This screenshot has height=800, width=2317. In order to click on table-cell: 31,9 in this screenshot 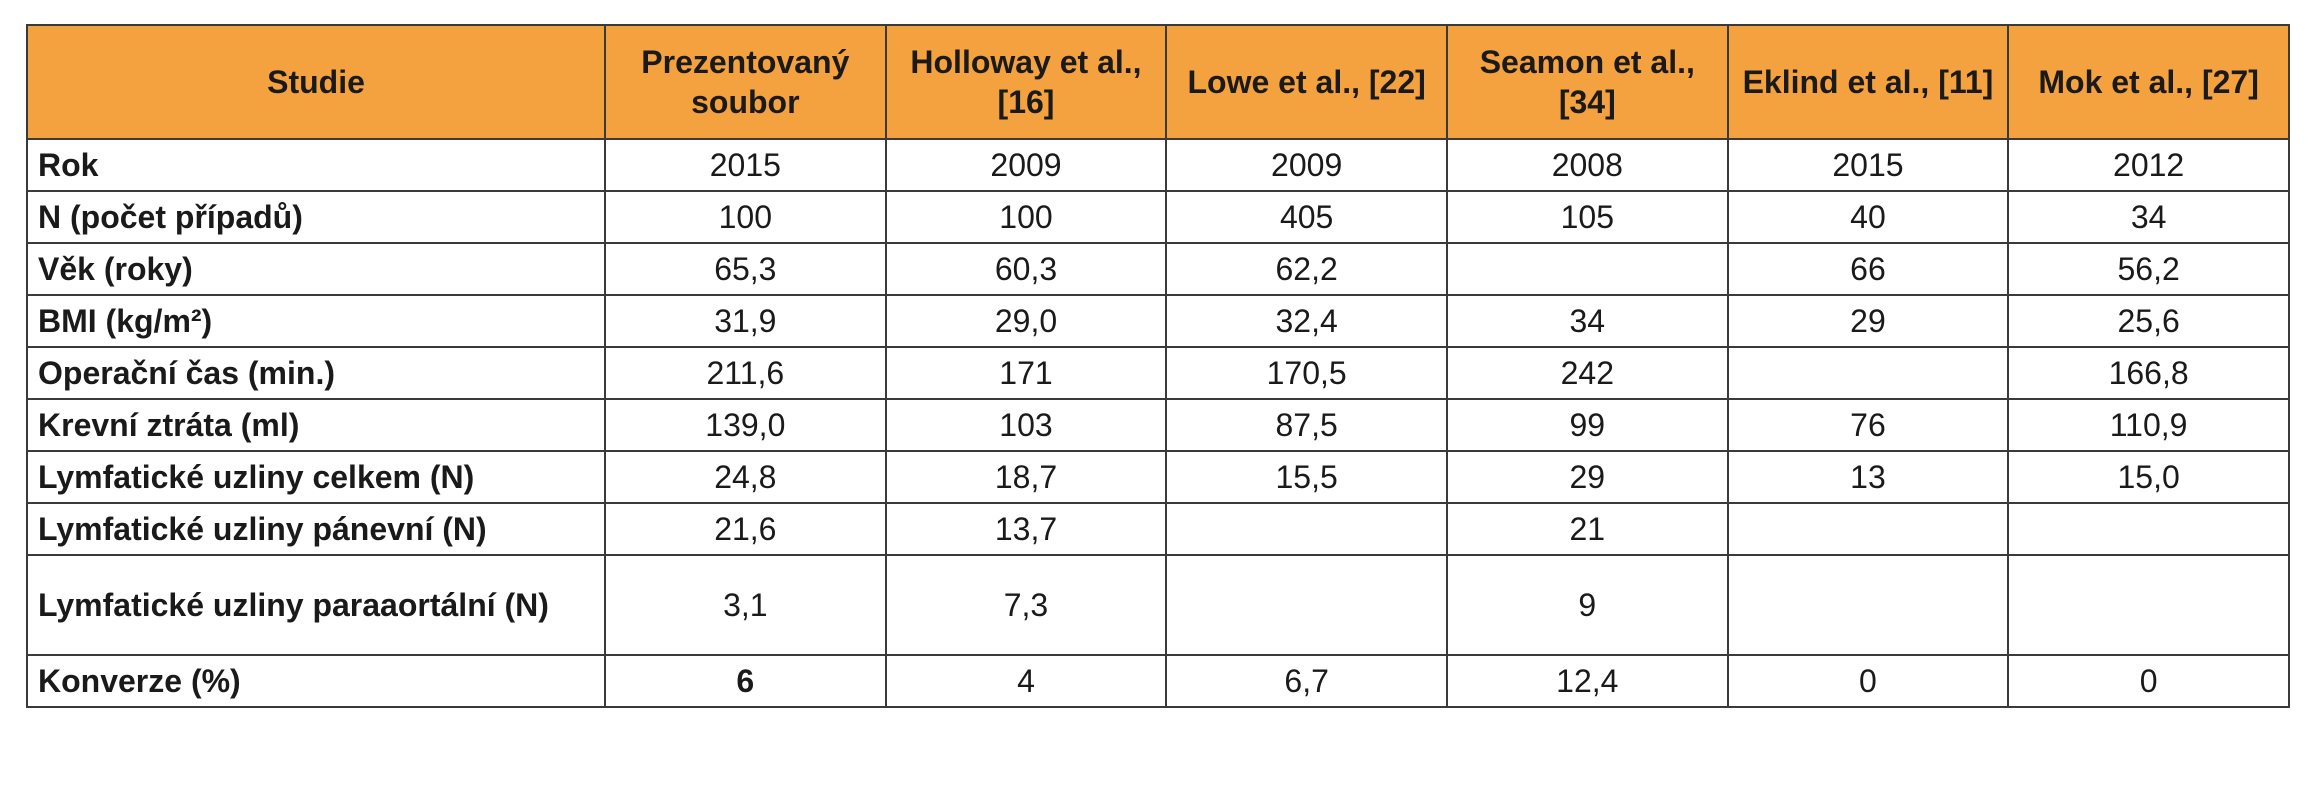, I will do `click(745, 321)`.